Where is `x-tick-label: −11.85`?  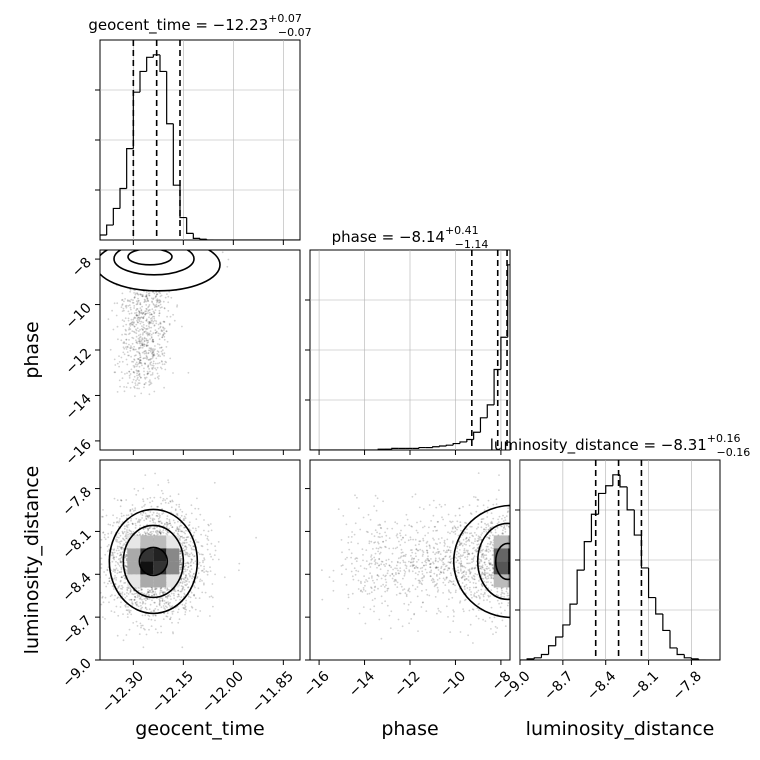
x-tick-label: −11.85 is located at coordinates (273, 692).